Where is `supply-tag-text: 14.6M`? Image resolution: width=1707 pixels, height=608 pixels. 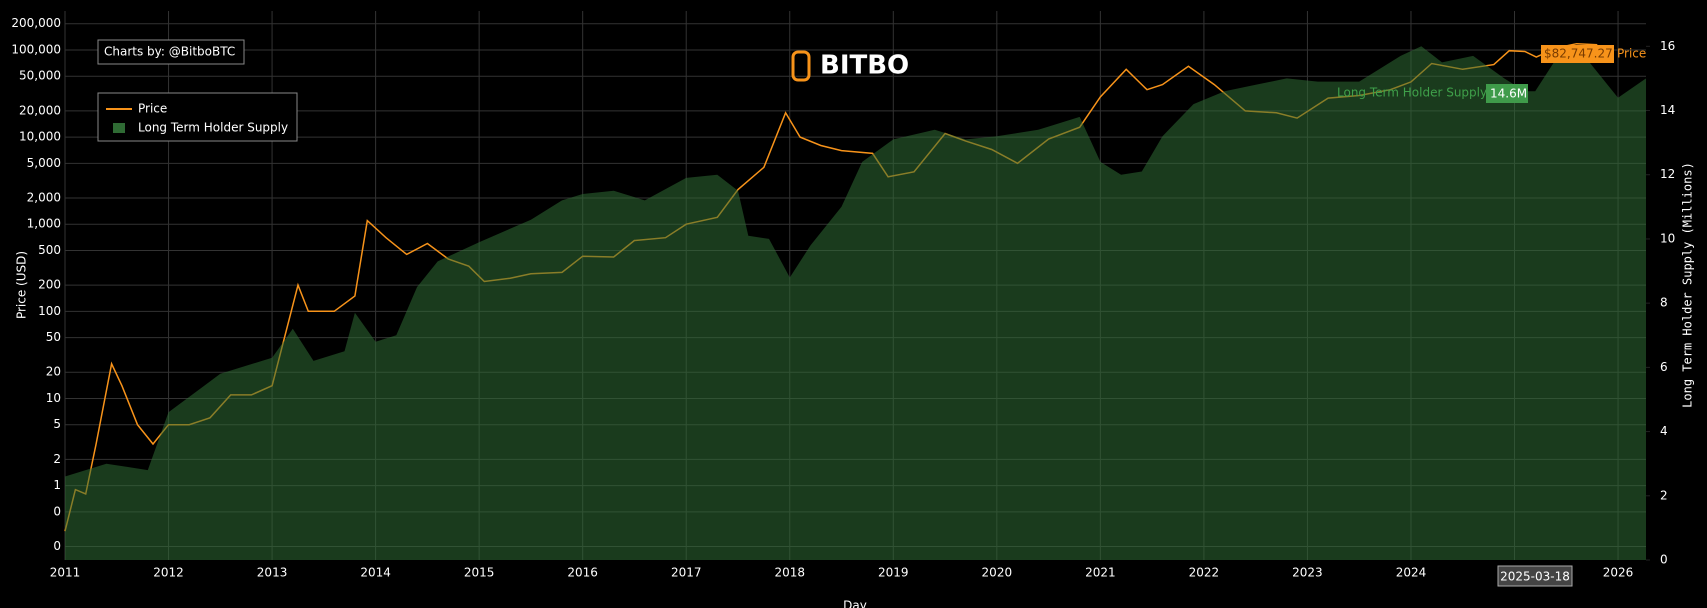
supply-tag-text: 14.6M is located at coordinates (1508, 94).